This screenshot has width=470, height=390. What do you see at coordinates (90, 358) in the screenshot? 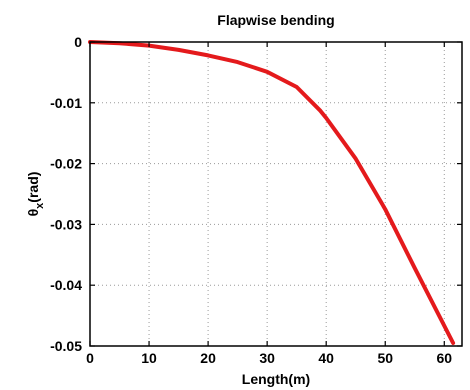
I see `x-tick-label: 0` at bounding box center [90, 358].